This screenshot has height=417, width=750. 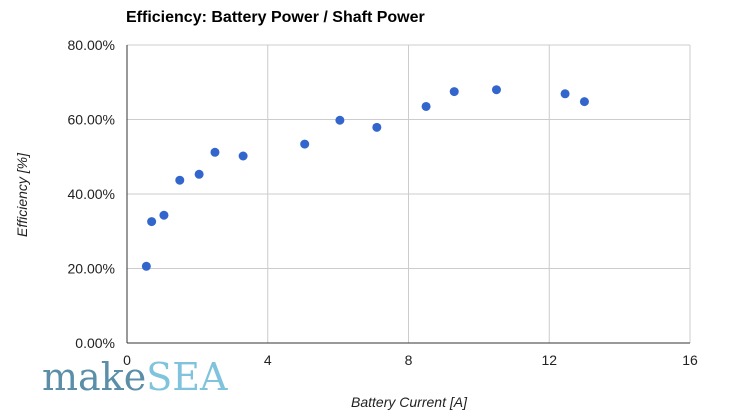 What do you see at coordinates (409, 402) in the screenshot?
I see `x-axis-label: Battery Current [A]` at bounding box center [409, 402].